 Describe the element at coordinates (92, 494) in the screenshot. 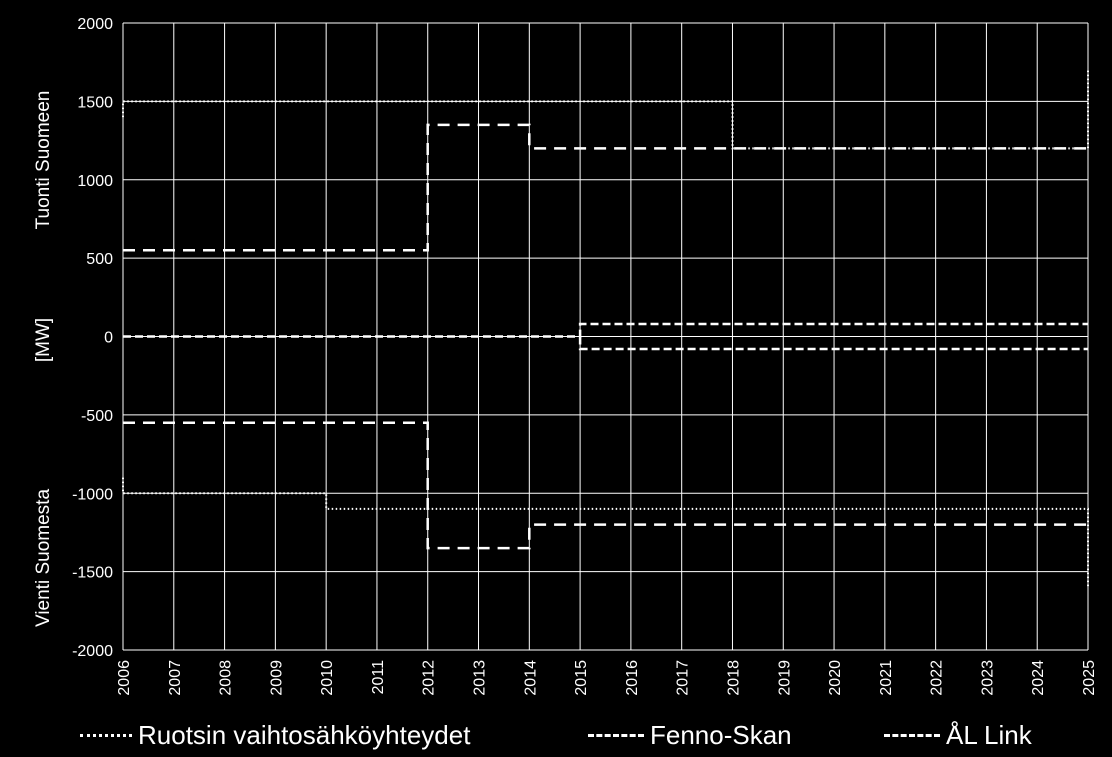

I see `y-tick-label: -1000` at that location.